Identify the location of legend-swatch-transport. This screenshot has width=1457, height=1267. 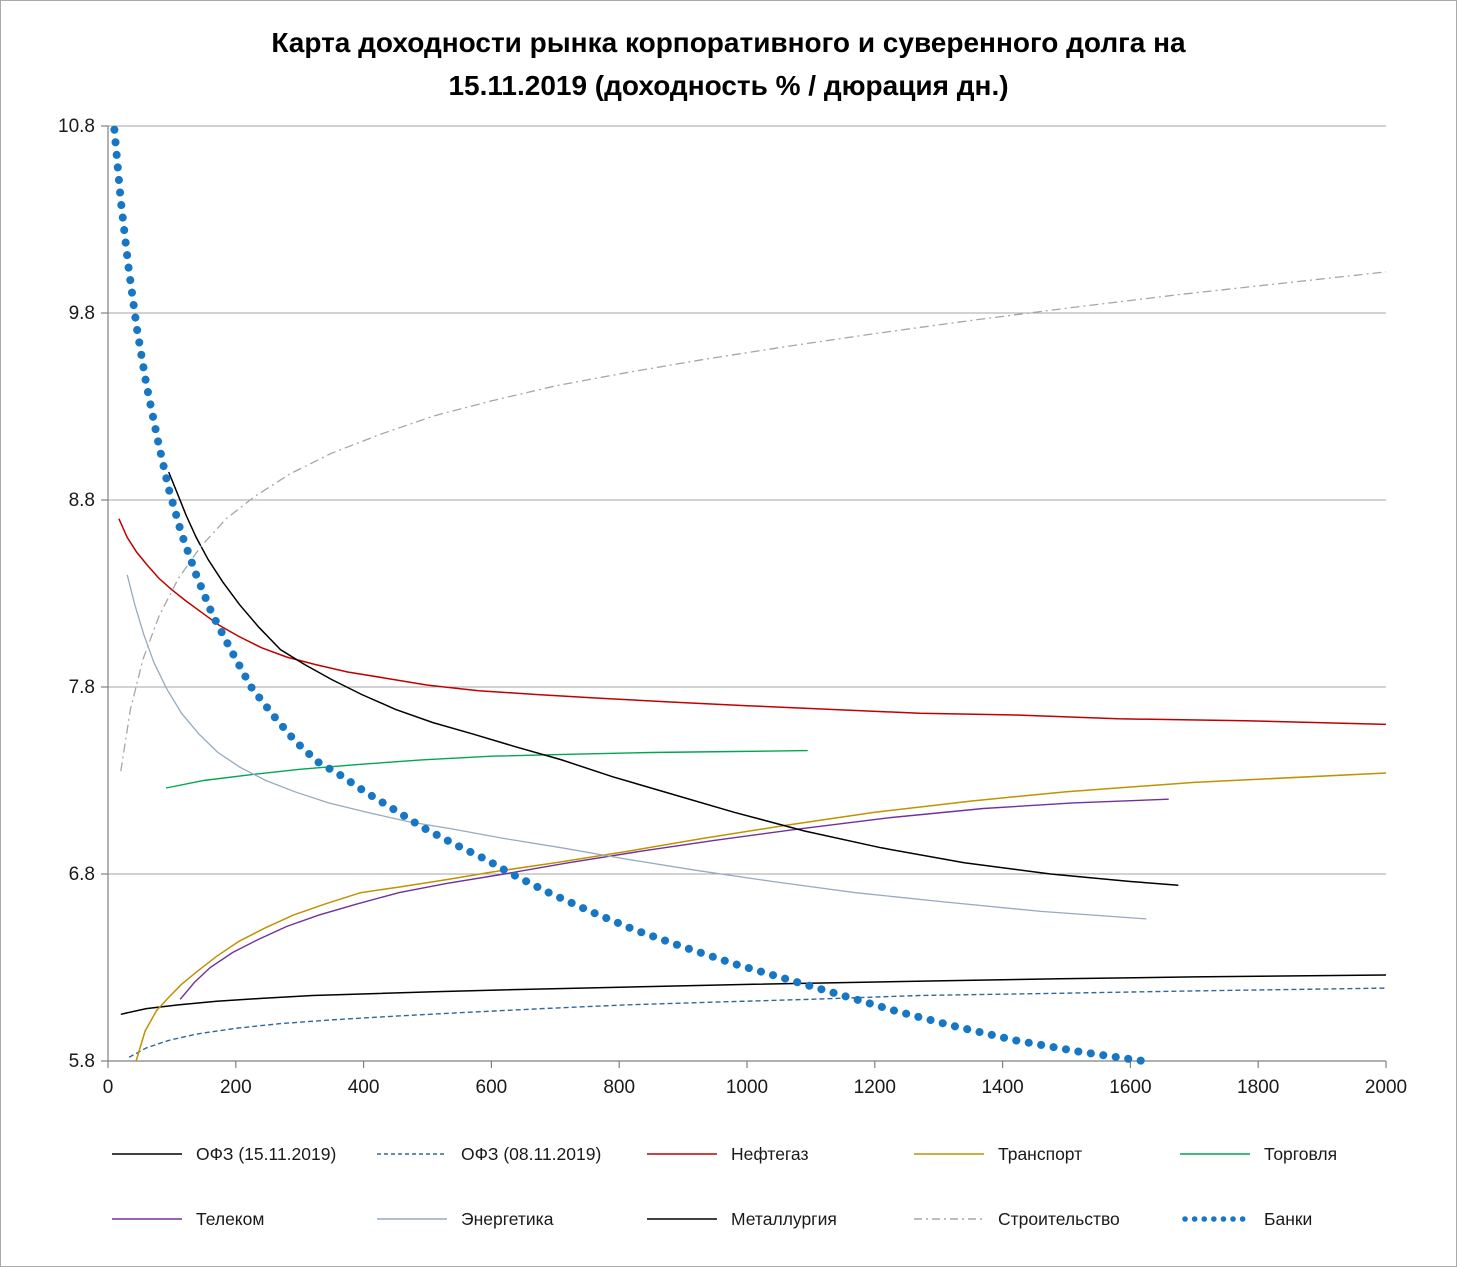
(949, 1154).